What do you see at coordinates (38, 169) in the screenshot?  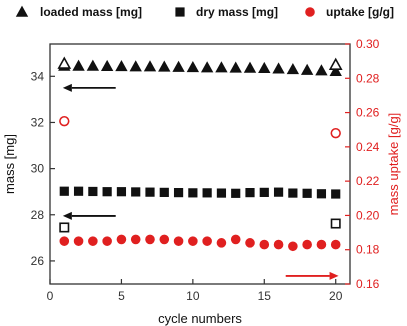 I see `y-tick-label: 30` at bounding box center [38, 169].